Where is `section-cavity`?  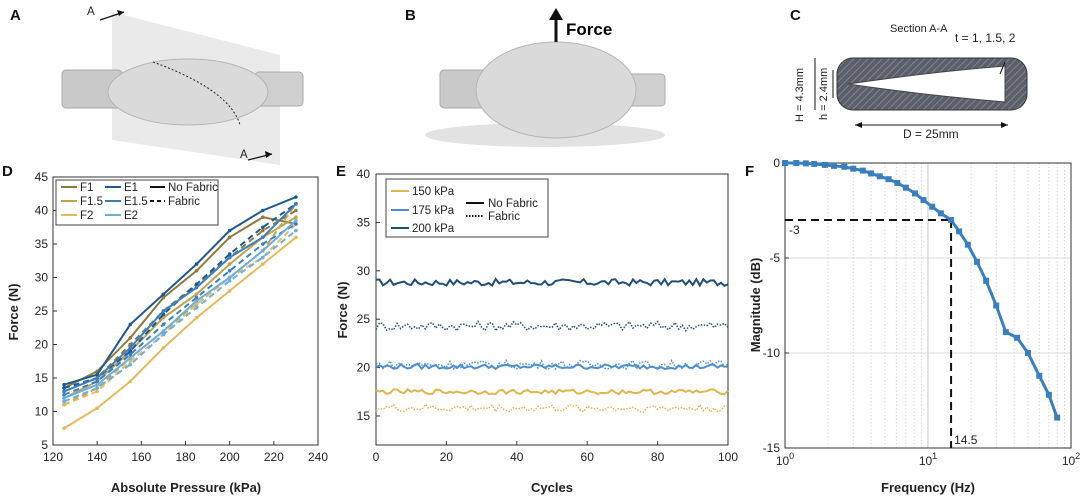 section-cavity is located at coordinates (926, 84).